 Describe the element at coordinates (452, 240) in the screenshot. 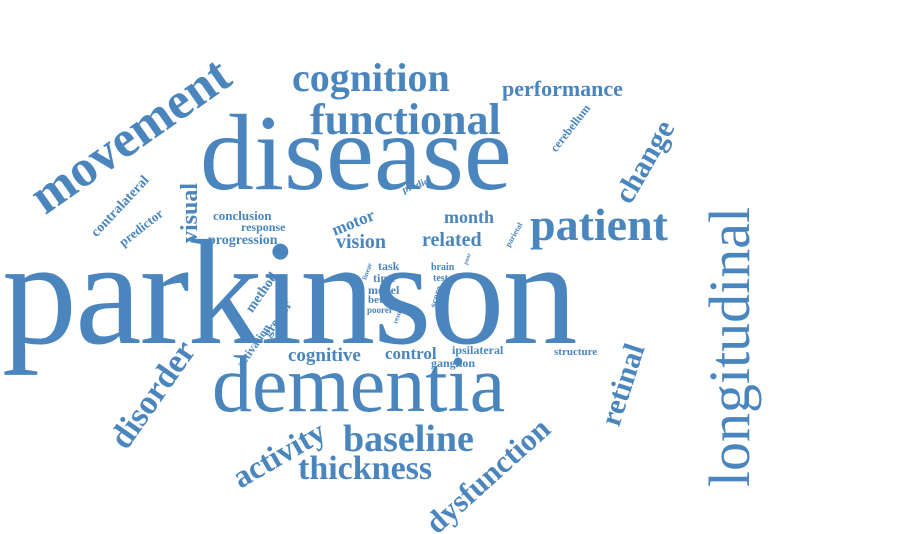

I see `word-related: related` at that location.